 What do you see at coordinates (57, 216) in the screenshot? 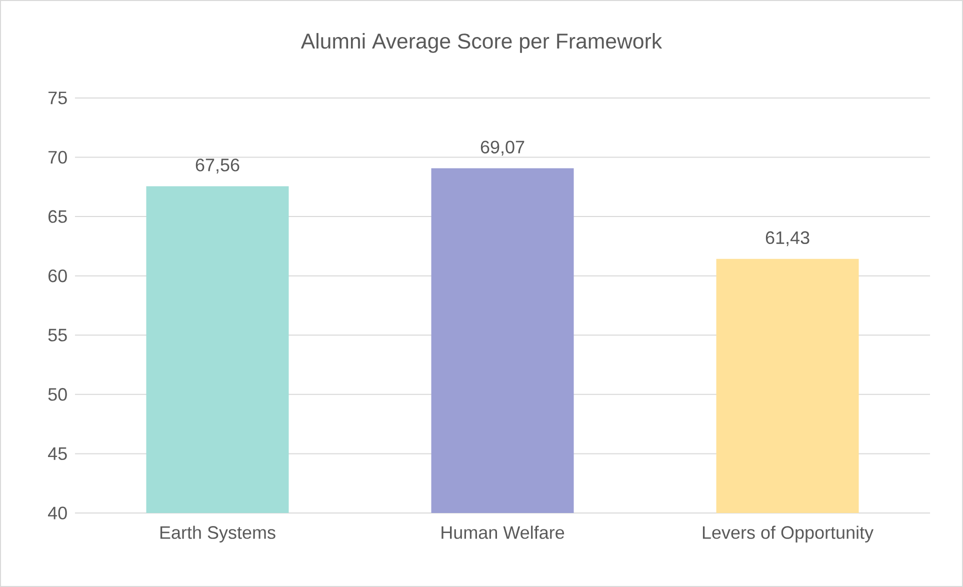
I see `y-tick-label: 65` at bounding box center [57, 216].